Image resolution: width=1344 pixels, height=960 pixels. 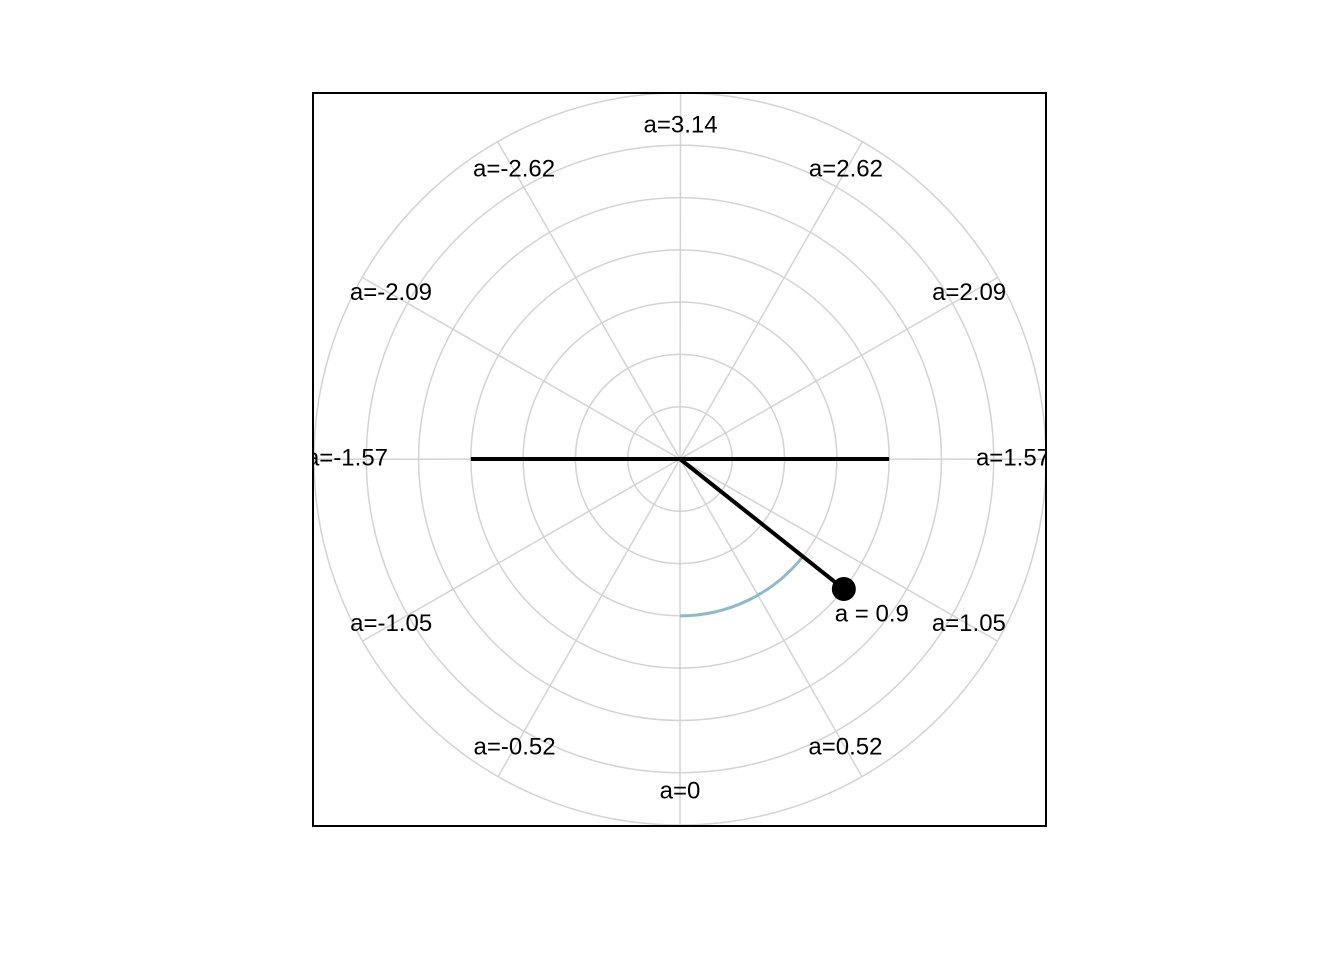 What do you see at coordinates (347, 458) in the screenshot?
I see `angle-tick-label: a=-1.57` at bounding box center [347, 458].